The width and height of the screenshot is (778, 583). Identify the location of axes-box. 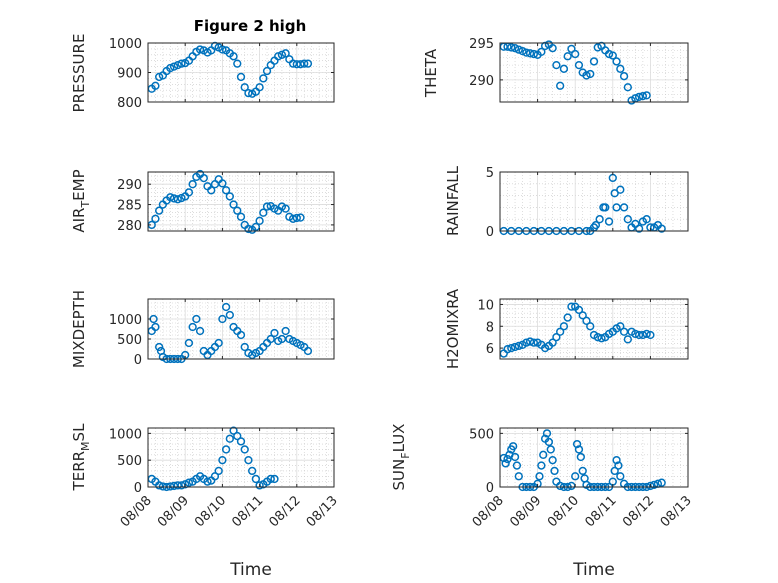
(241, 201).